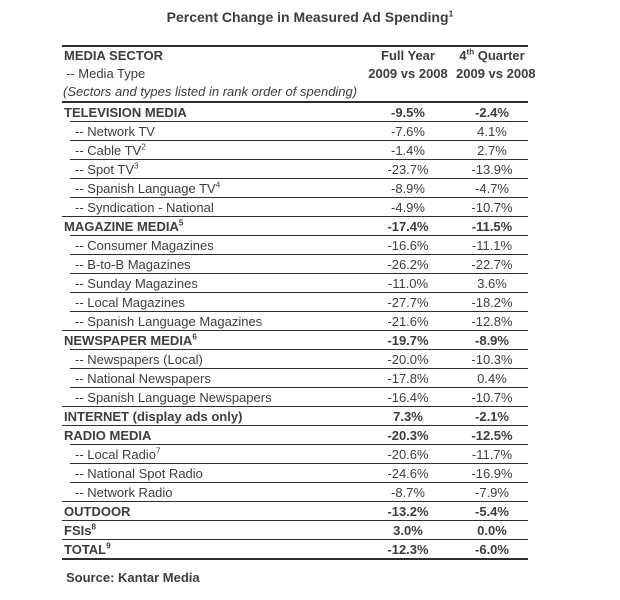 This screenshot has width=620, height=600. Describe the element at coordinates (492, 454) in the screenshot. I see `q4-value: -11.7%` at that location.